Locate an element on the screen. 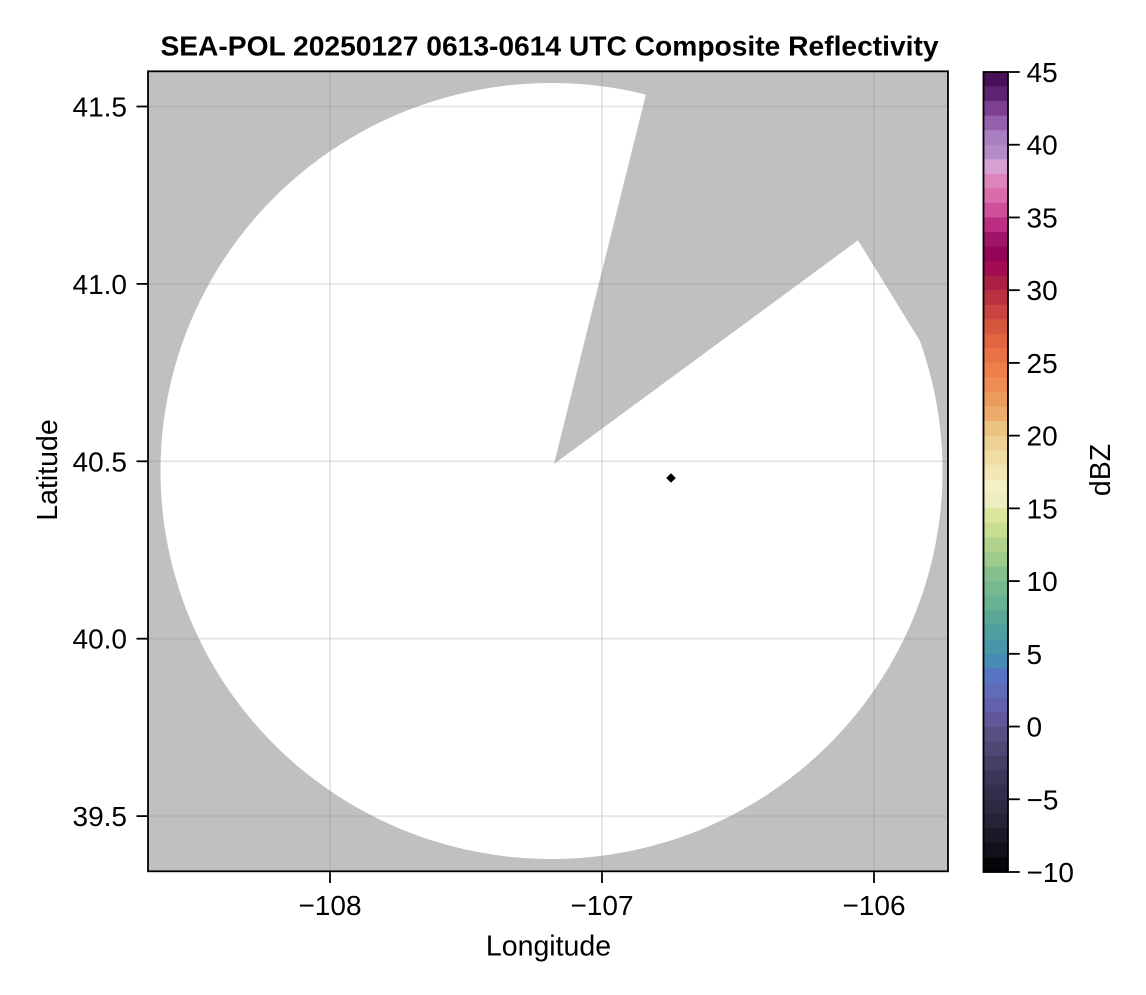 This screenshot has width=1146, height=995. svg-text: 40 is located at coordinates (1042, 145).